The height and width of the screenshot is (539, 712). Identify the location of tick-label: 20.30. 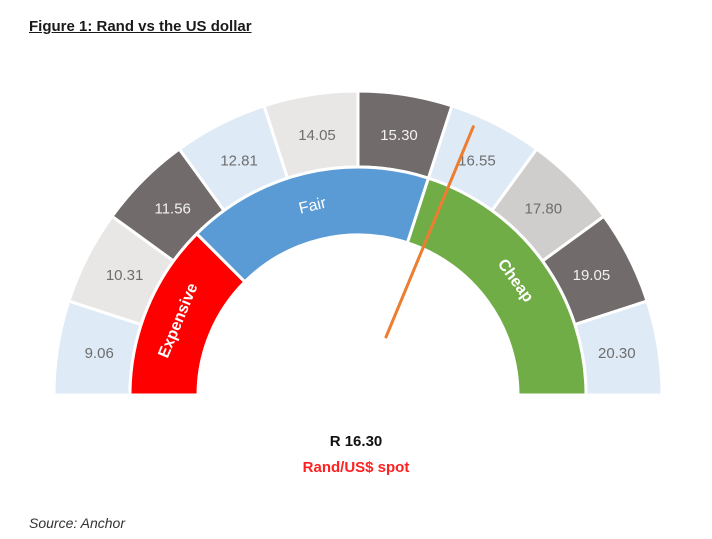
(617, 353).